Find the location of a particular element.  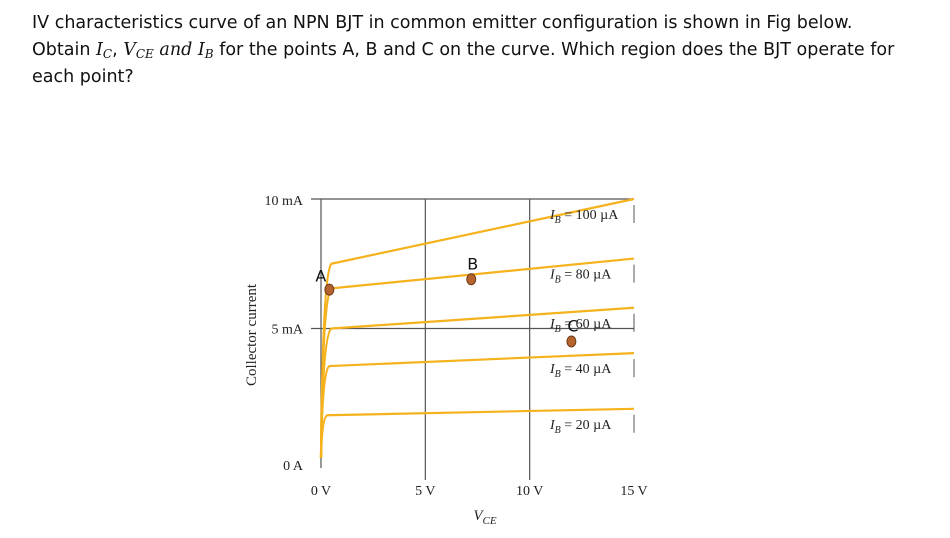

series-label-4: IB = 20 µA is located at coordinates (580, 427).